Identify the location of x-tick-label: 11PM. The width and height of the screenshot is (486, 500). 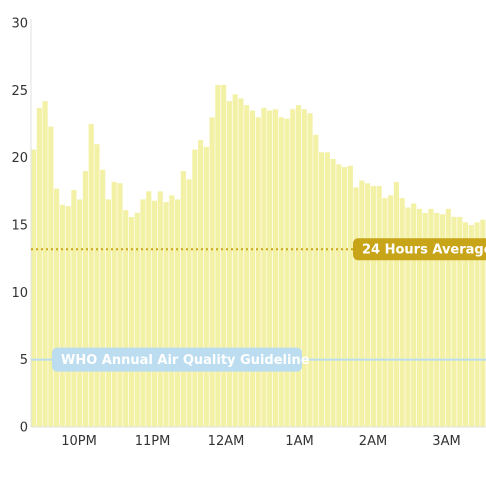
(153, 441).